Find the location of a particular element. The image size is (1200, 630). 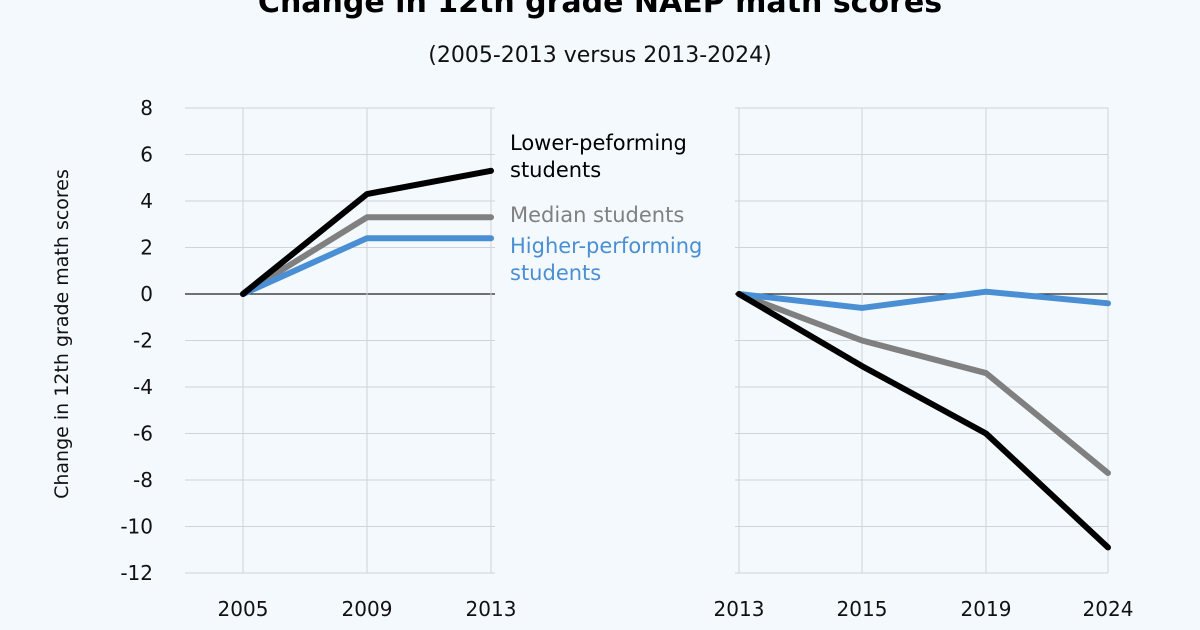

y-tick-label: 8 is located at coordinates (146, 108).